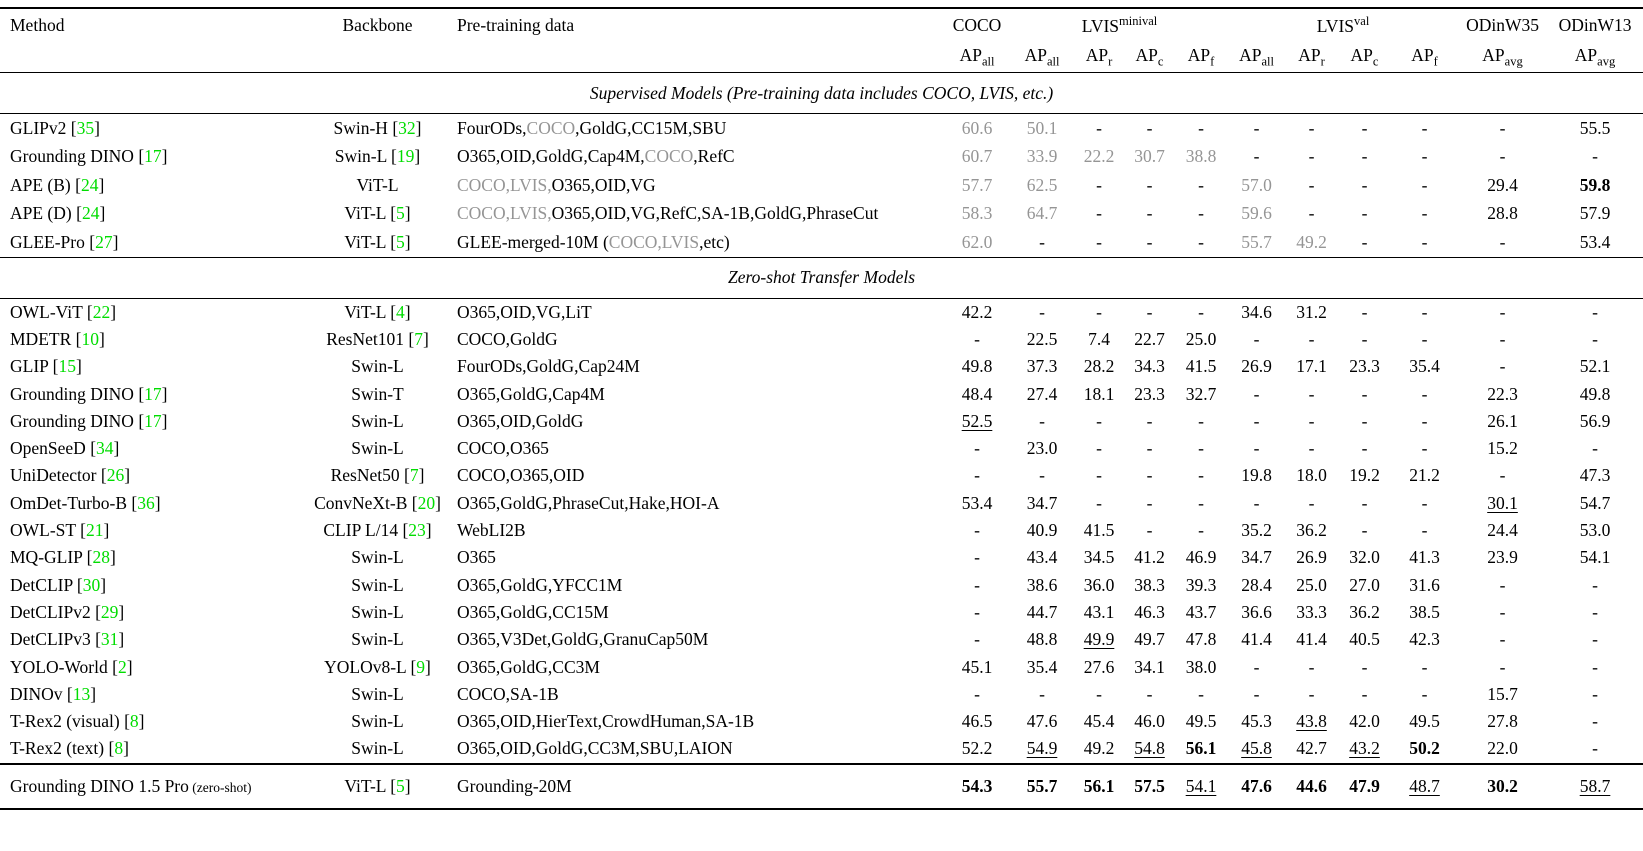  I want to click on metric-cell: 45.3, so click(1256, 721).